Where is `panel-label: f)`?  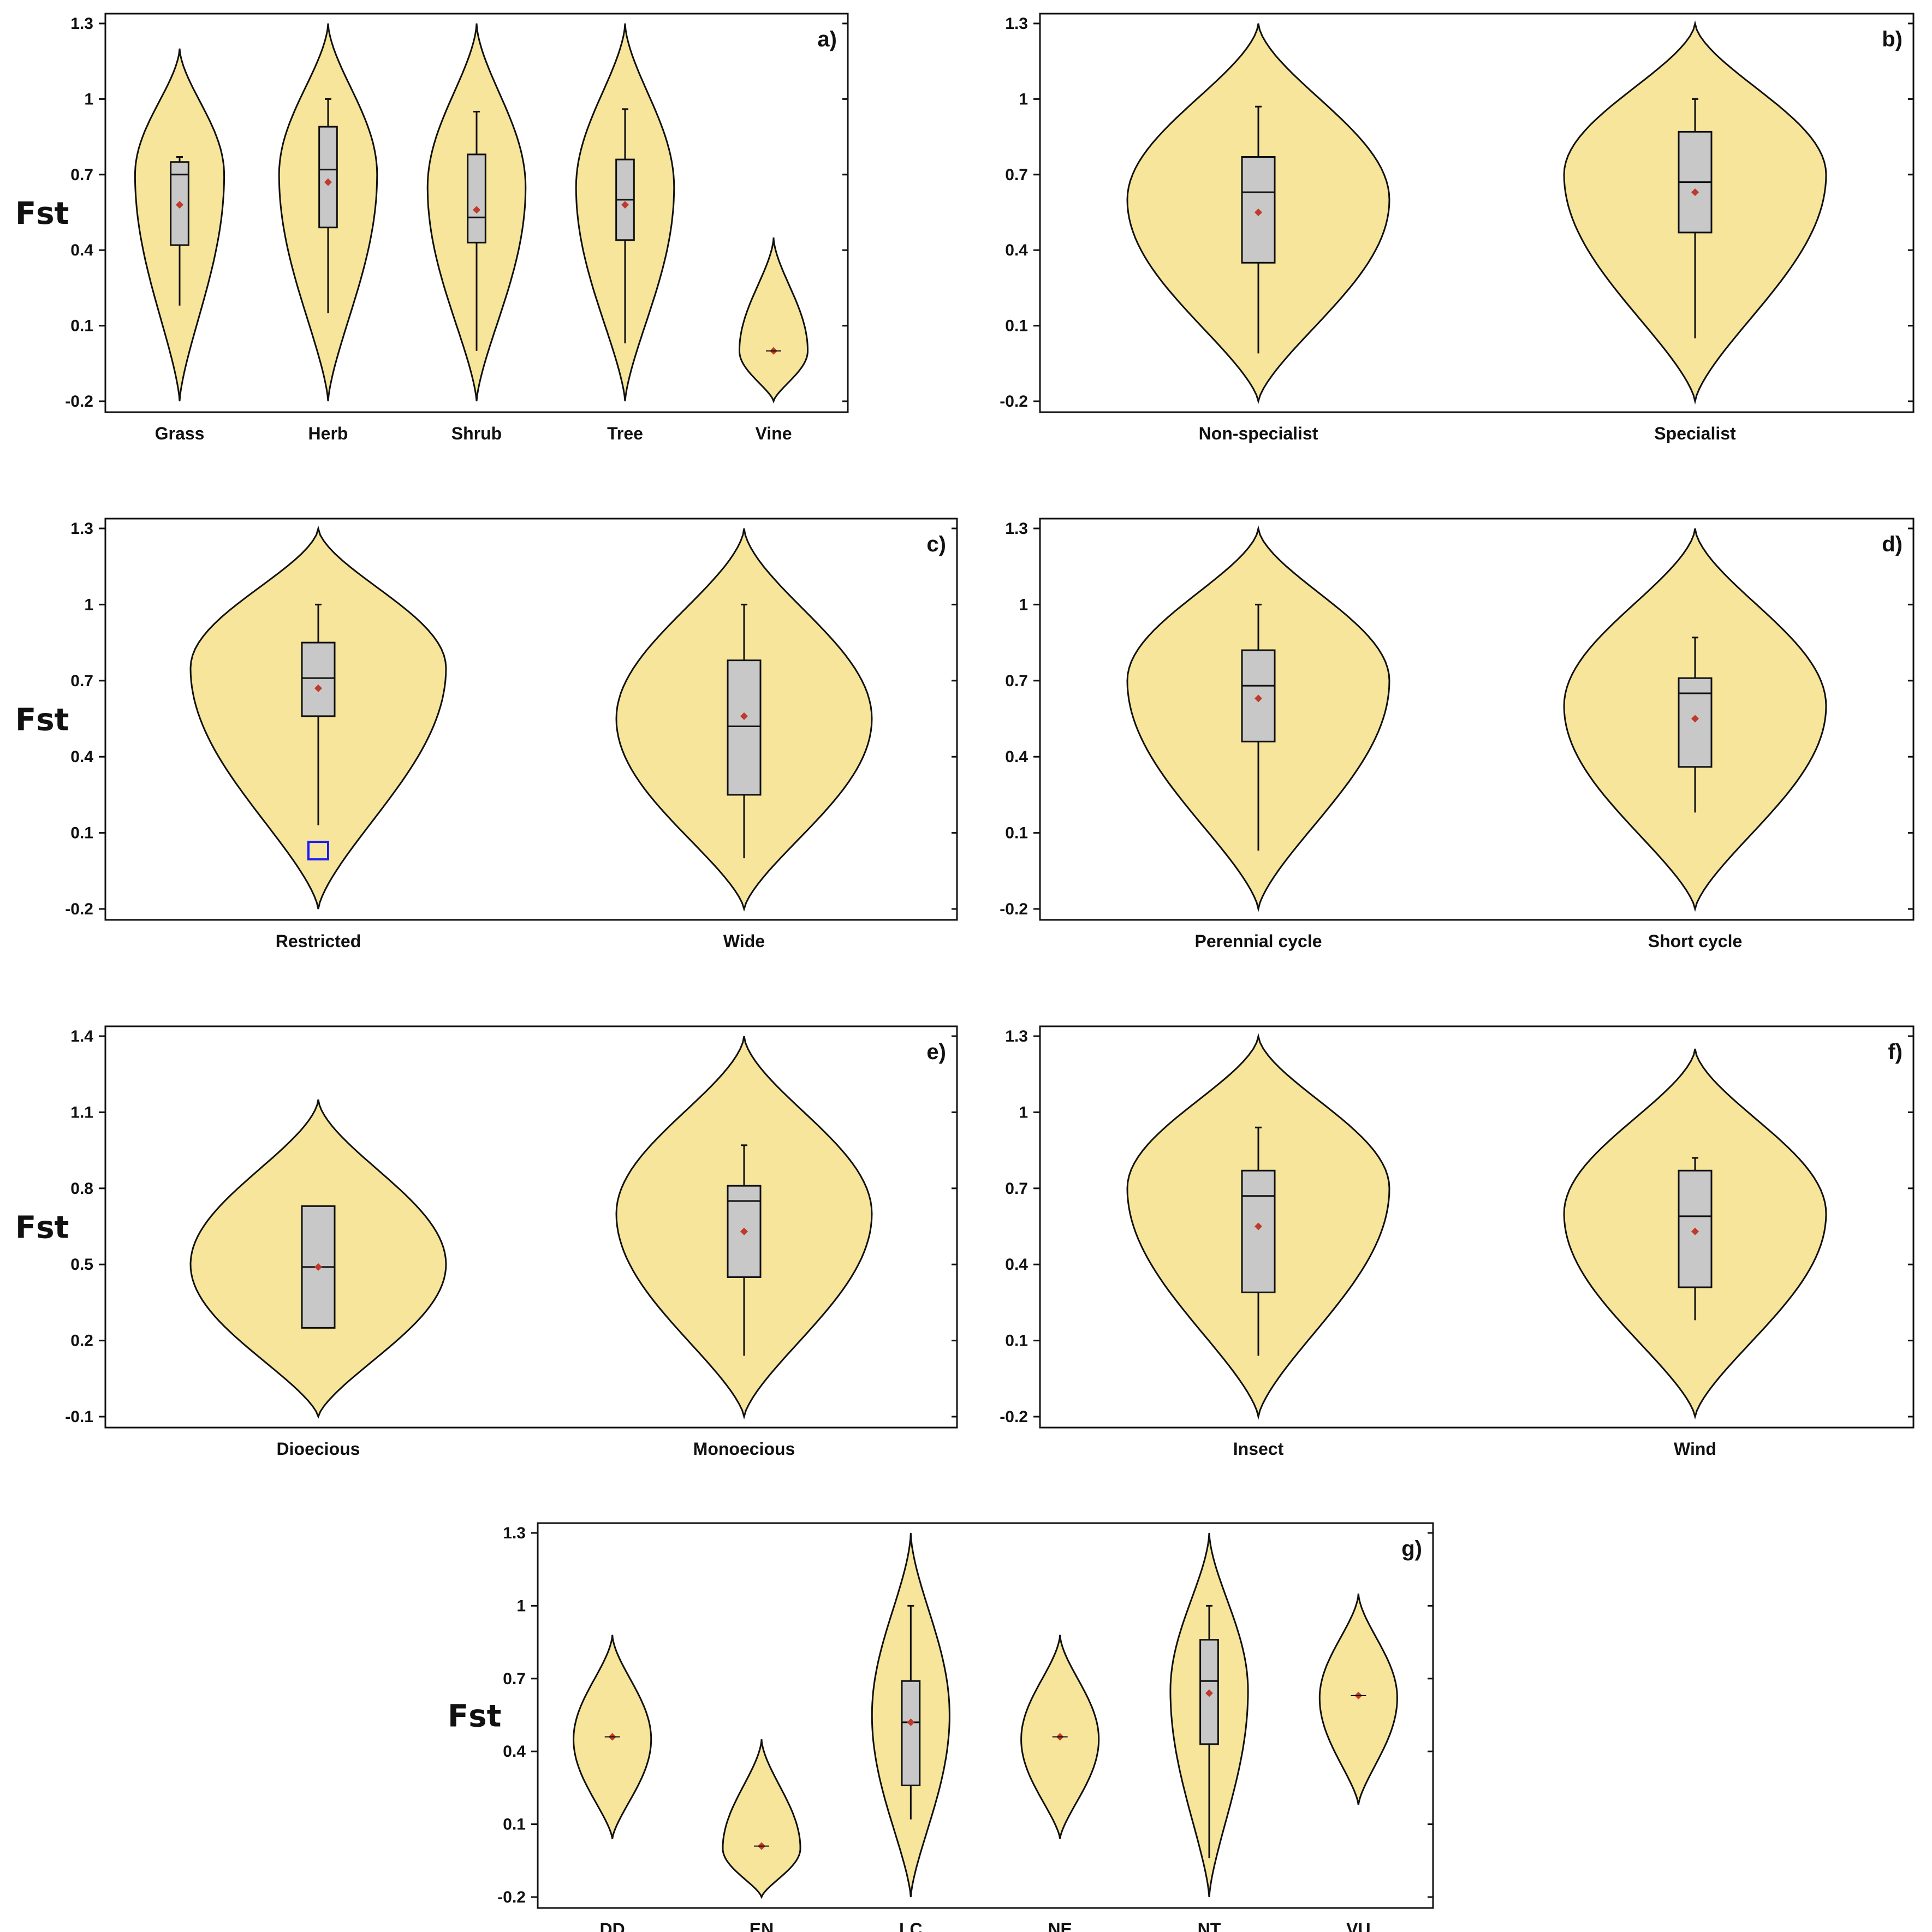
panel-label: f) is located at coordinates (1895, 1052).